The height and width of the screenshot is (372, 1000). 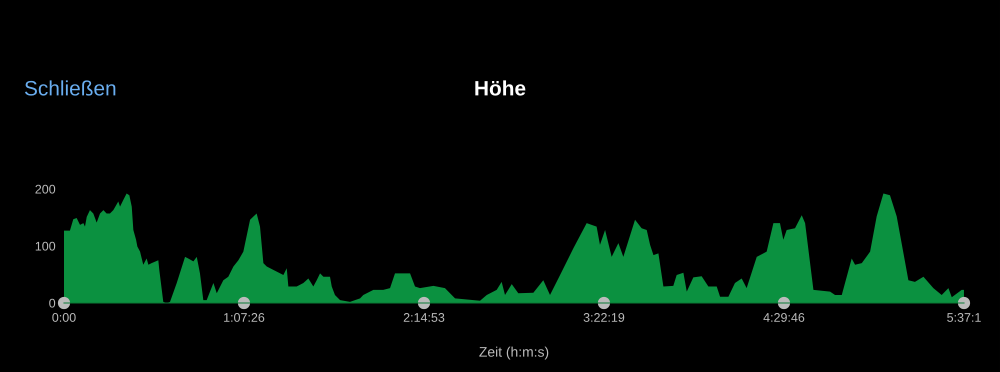 What do you see at coordinates (500, 88) in the screenshot?
I see `chart-title: Höhe` at bounding box center [500, 88].